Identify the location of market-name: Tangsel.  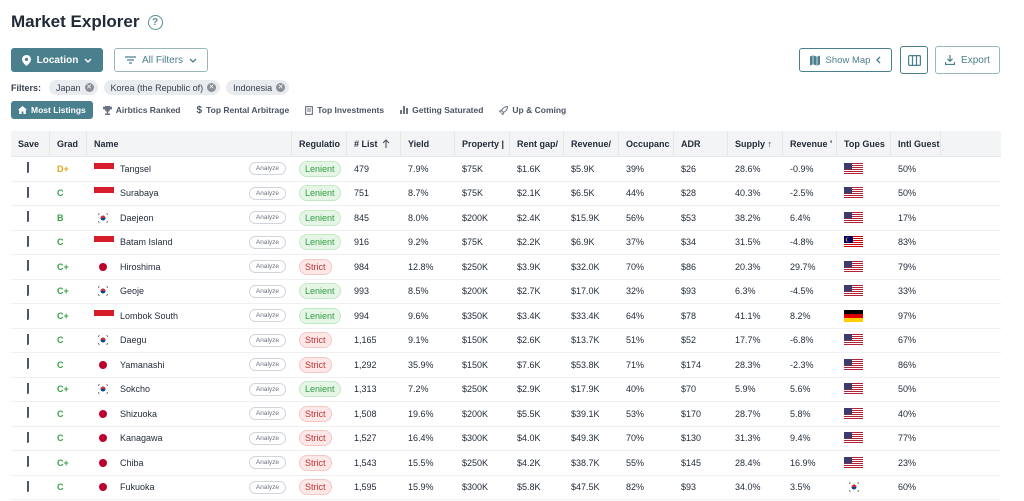
(136, 168).